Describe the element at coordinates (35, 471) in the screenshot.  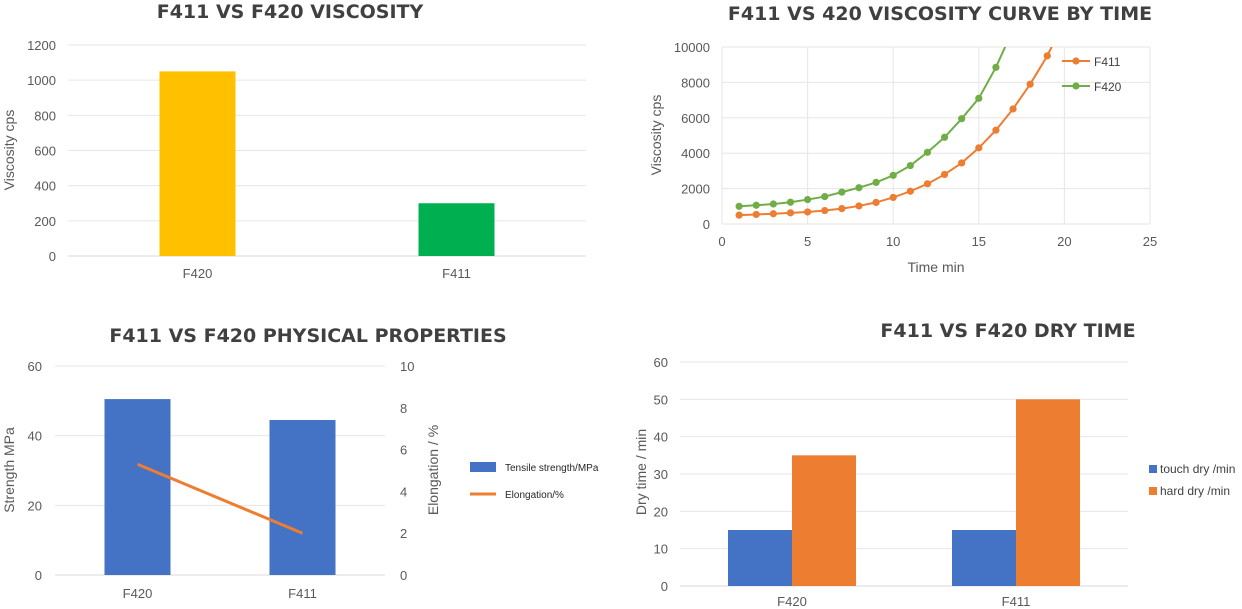
I see `physical-y-ticks: 0 20 40 60` at that location.